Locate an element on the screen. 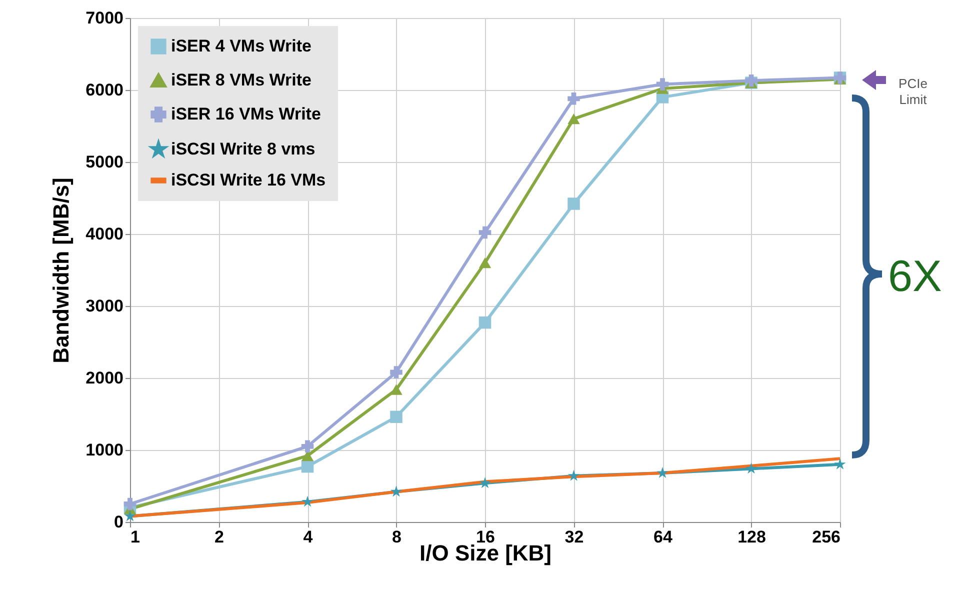 This screenshot has width=961, height=595. y-tick-label: 0 is located at coordinates (119, 522).